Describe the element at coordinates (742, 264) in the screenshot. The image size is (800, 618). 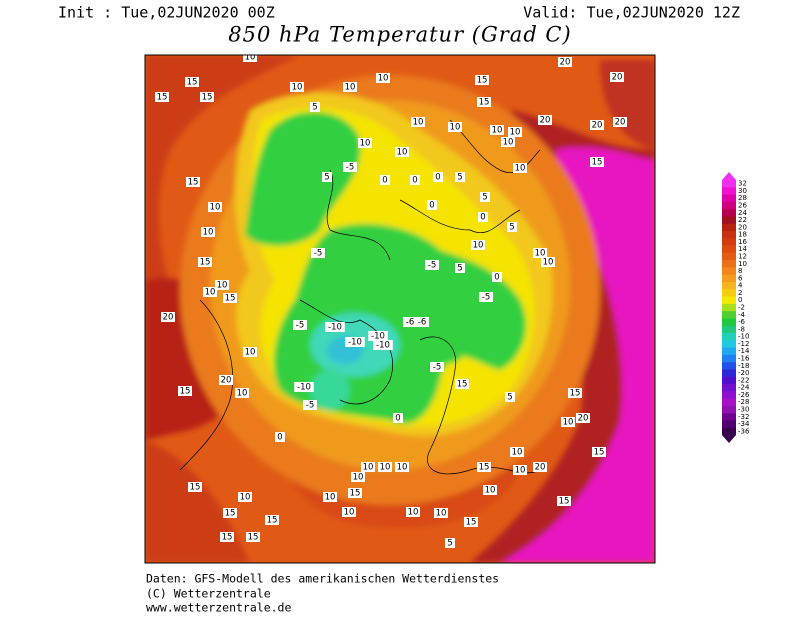
I see `colorbar-label: 10` at that location.